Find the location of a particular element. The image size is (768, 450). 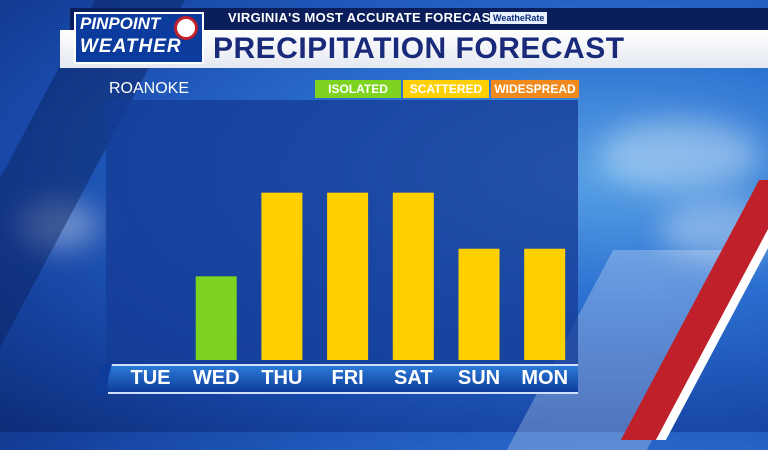

legend-isolated: ISOLATED is located at coordinates (358, 89).